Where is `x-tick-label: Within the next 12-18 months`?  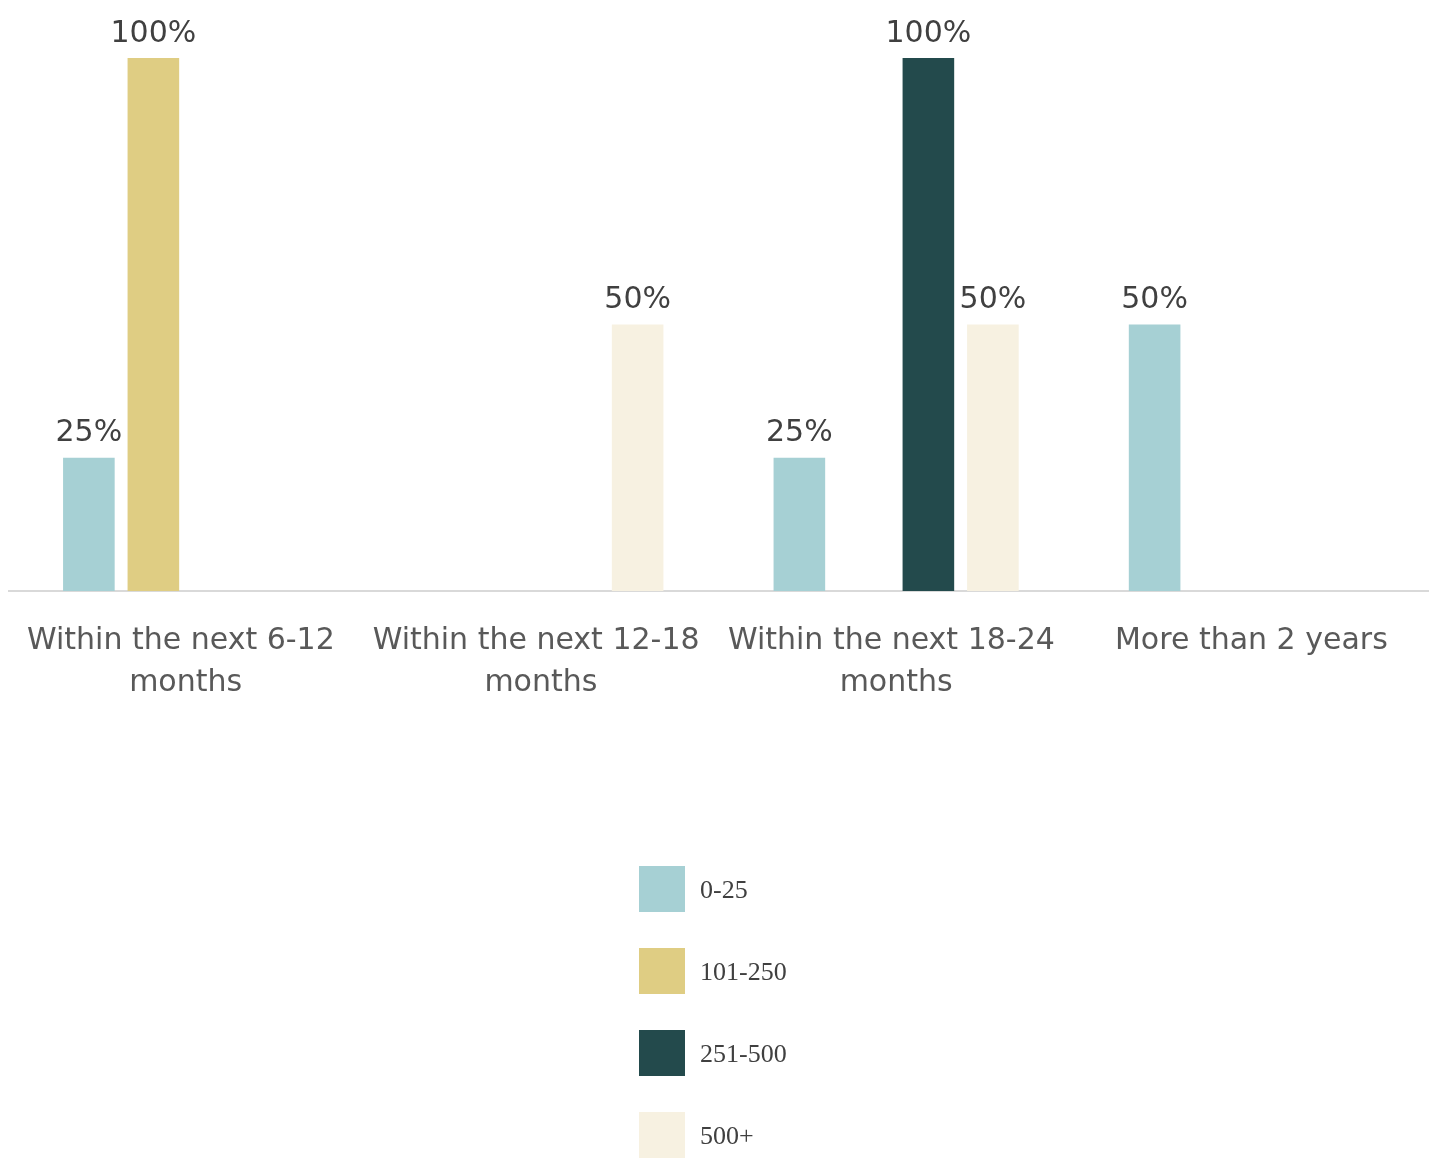 x-tick-label: Within the next 12-18 months is located at coordinates (541, 659).